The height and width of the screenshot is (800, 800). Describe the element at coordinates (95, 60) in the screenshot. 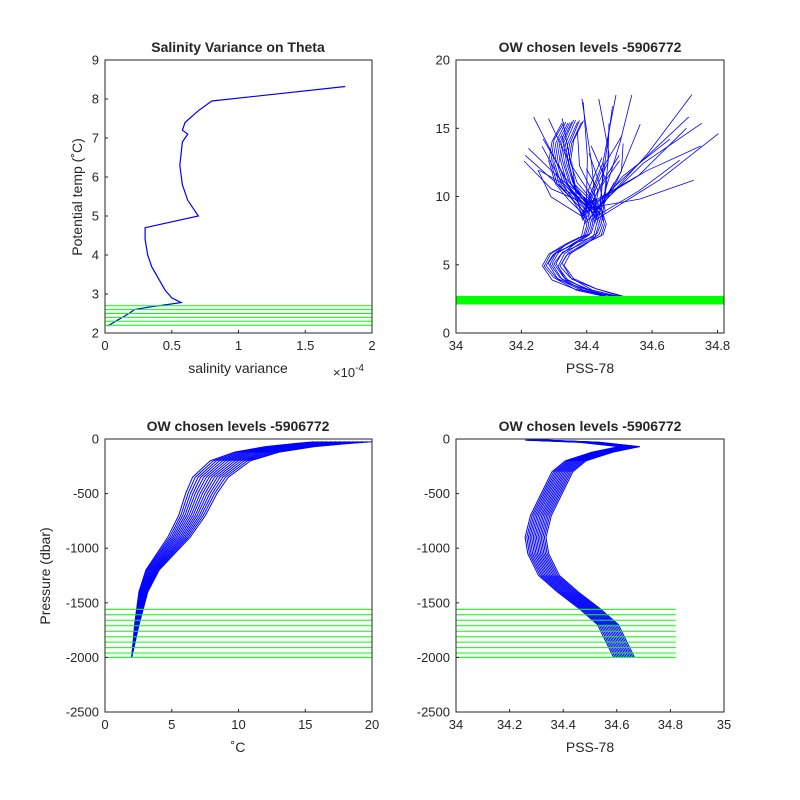

I see `y-tick-label: 9` at that location.